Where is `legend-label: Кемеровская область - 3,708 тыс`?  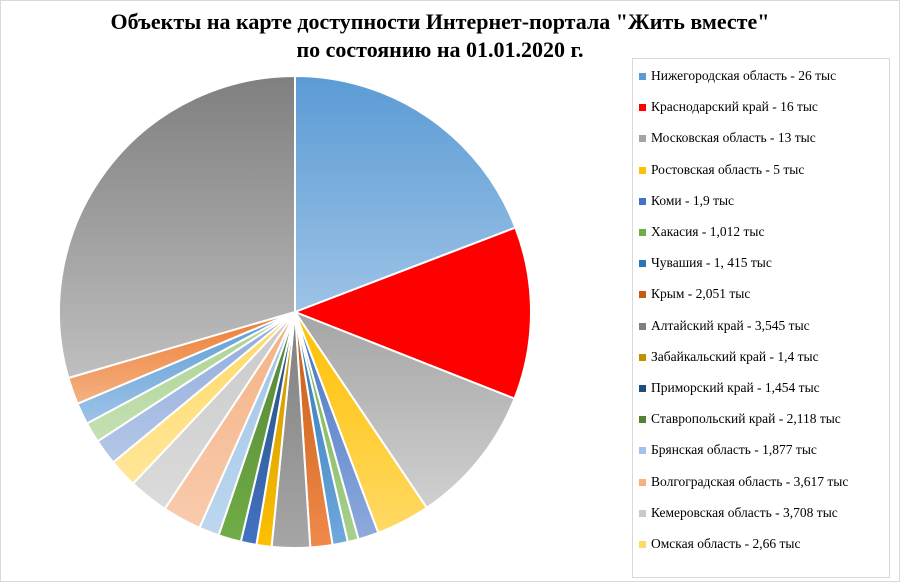 legend-label: Кемеровская область - 3,708 тыс is located at coordinates (744, 512).